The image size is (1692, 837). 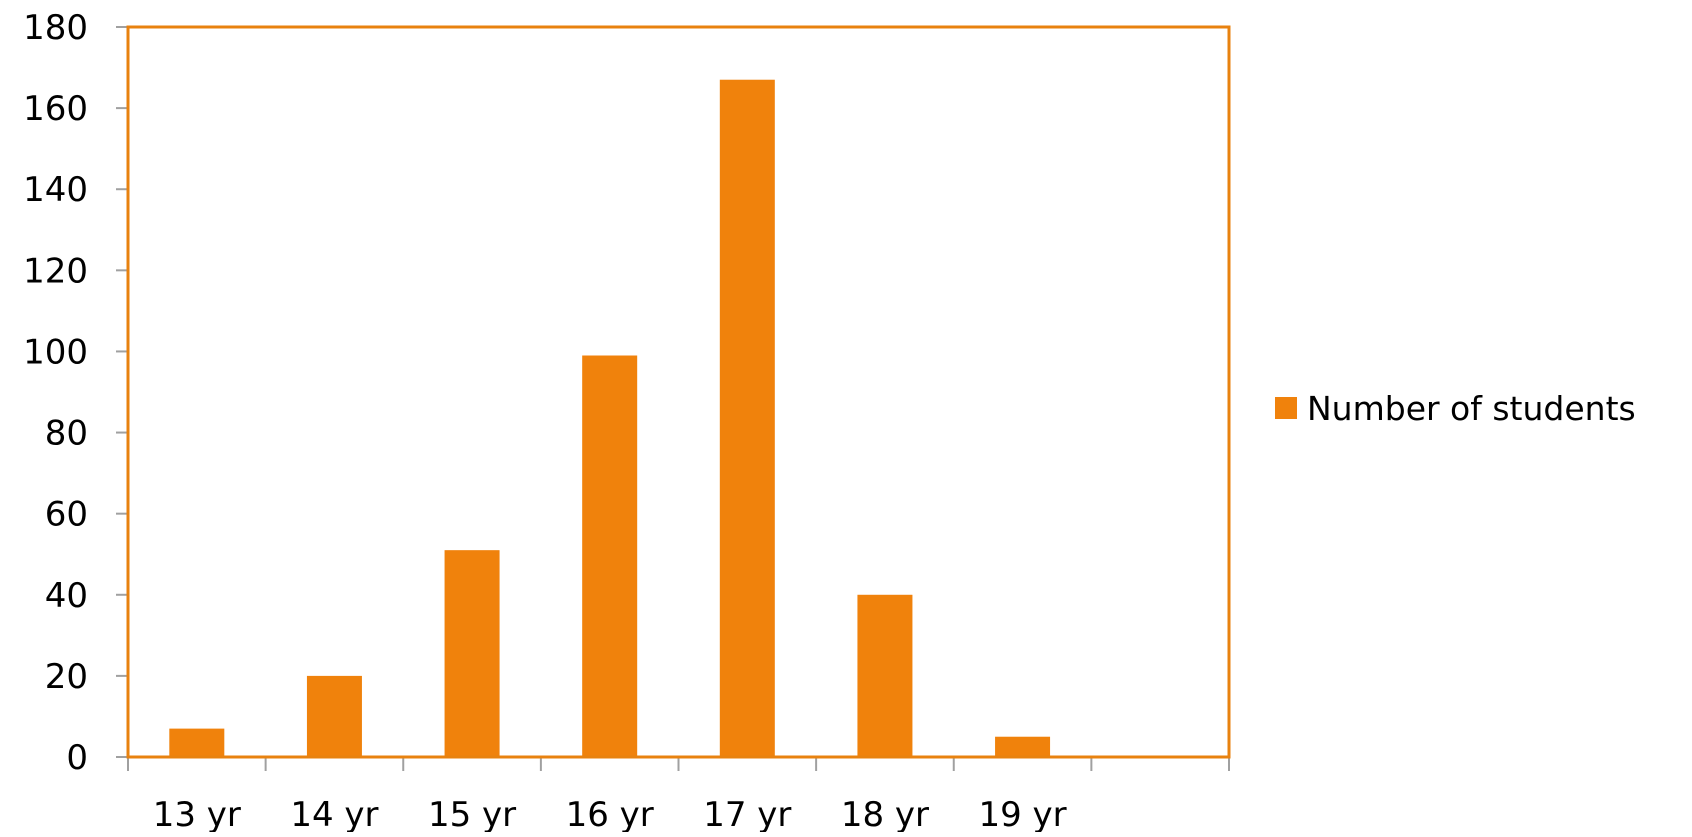 What do you see at coordinates (747, 813) in the screenshot?
I see `x-tick-label: 17 yr` at bounding box center [747, 813].